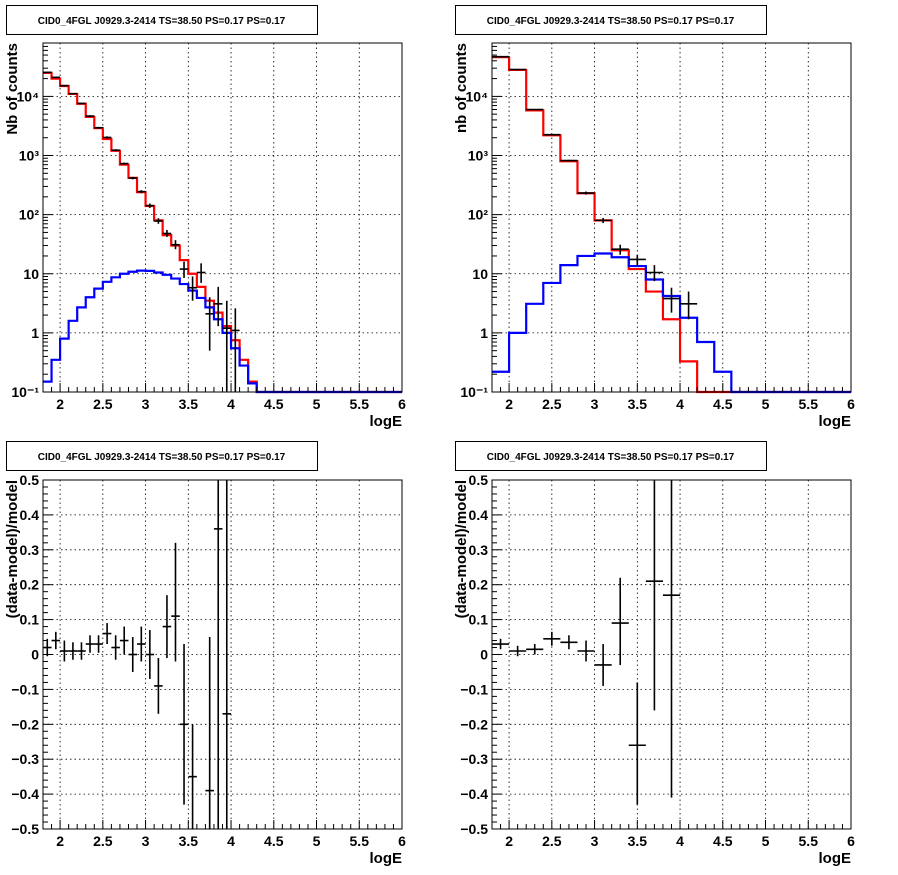 Image resolution: width=898 pixels, height=875 pixels. I want to click on y-tick-label: 0.2, so click(30, 585).